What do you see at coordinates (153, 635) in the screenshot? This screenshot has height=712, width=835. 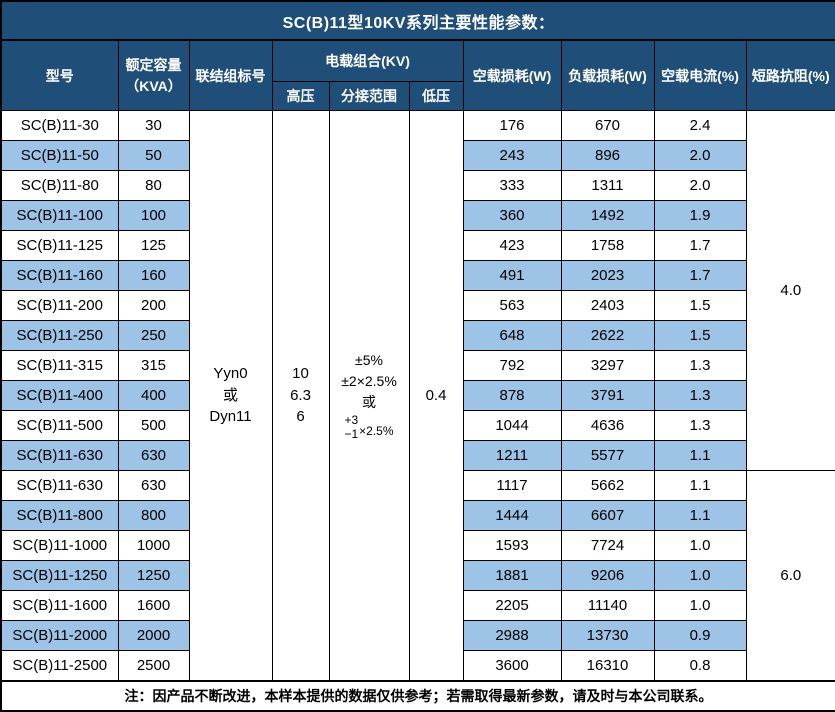 I see `cell-capacity: 2000` at bounding box center [153, 635].